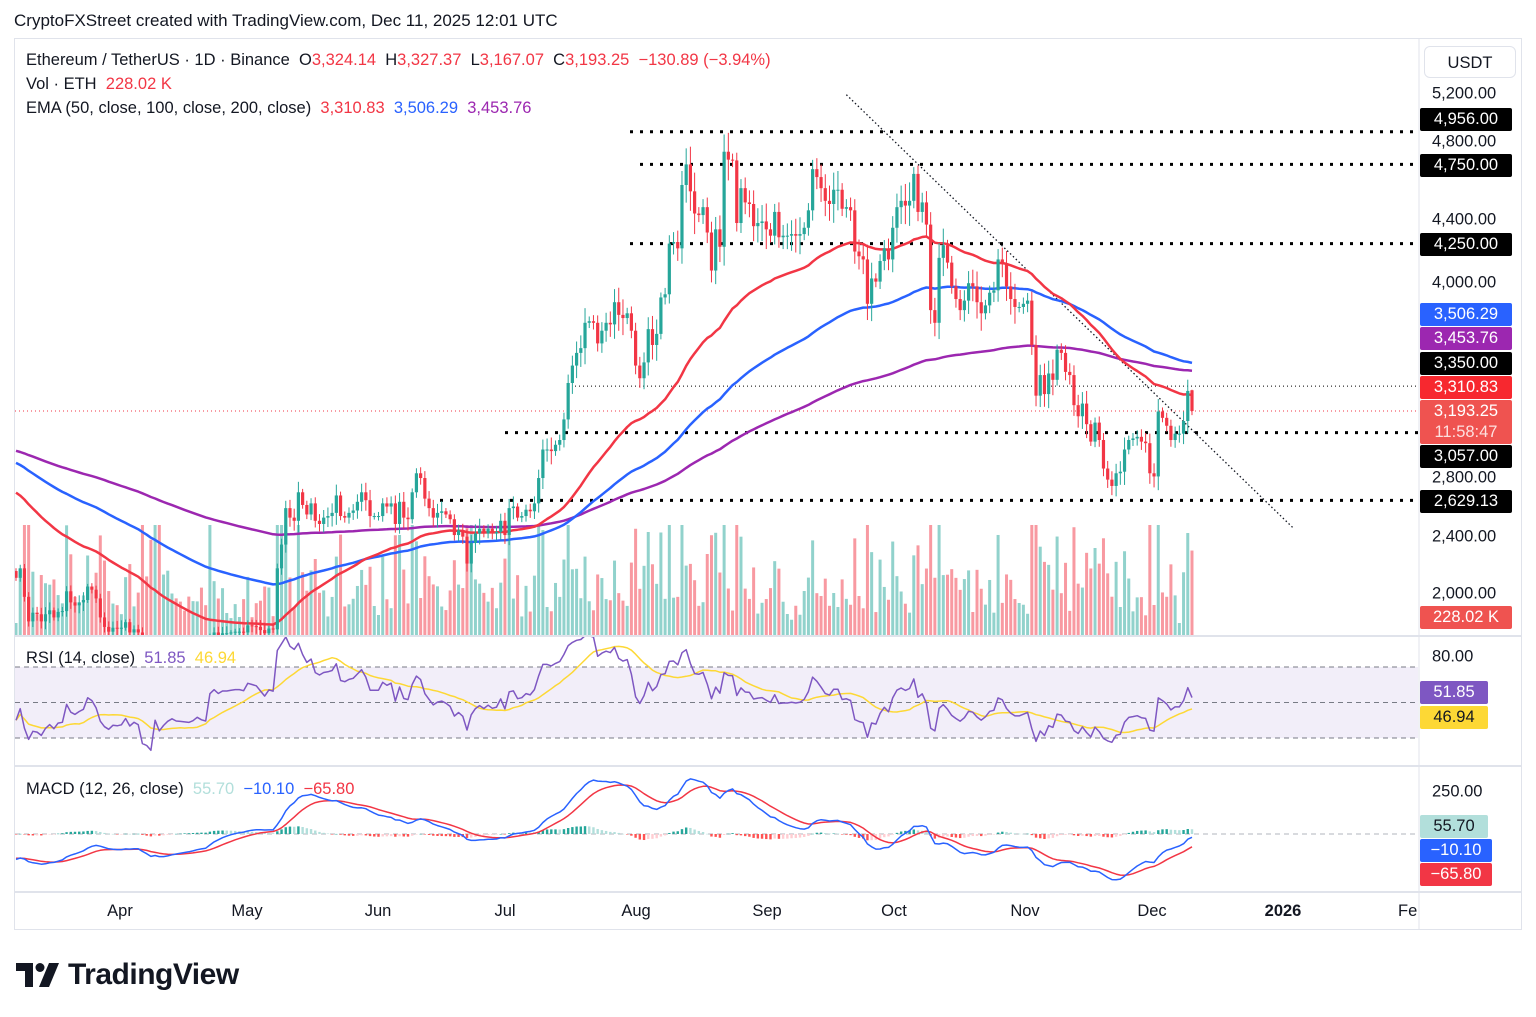  I want to click on price-tick: 2,400.00, so click(1464, 536).